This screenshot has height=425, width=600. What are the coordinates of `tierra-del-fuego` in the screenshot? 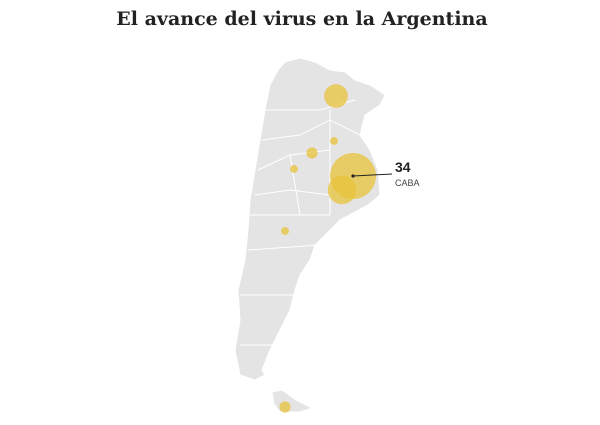 It's located at (292, 401).